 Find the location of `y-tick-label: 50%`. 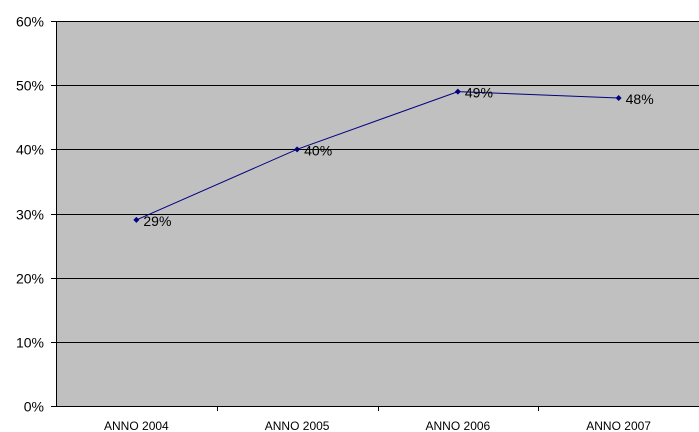

y-tick-label: 50% is located at coordinates (30, 86).